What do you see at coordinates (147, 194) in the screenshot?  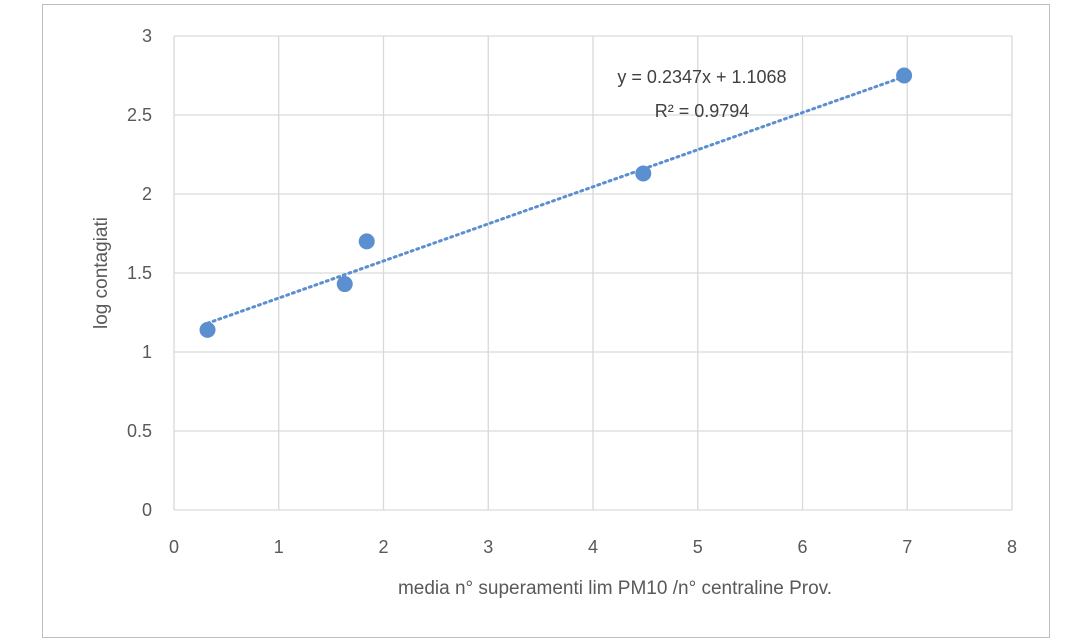 I see `y-tick-label: 2` at bounding box center [147, 194].